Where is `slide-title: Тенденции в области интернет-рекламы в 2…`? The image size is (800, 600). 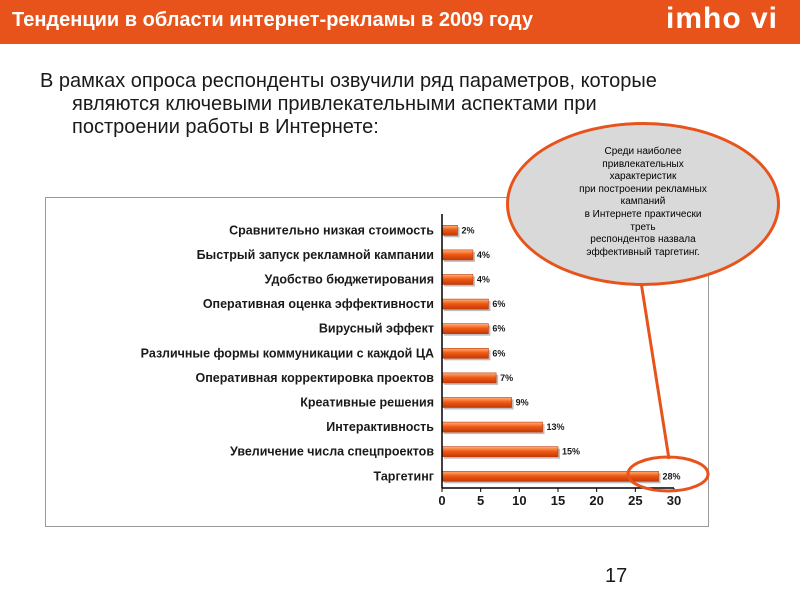
slide-title: Тенденции в области интернет-рекламы в 2… is located at coordinates (273, 20).